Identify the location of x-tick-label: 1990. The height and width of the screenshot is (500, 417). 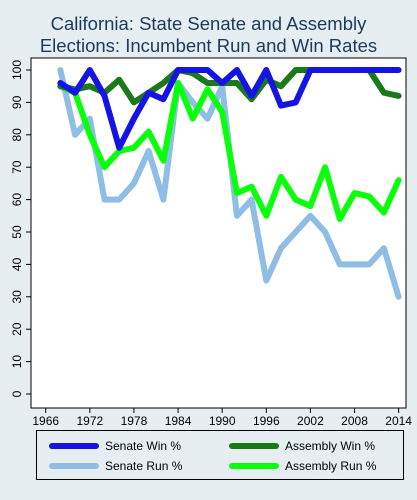
(222, 421).